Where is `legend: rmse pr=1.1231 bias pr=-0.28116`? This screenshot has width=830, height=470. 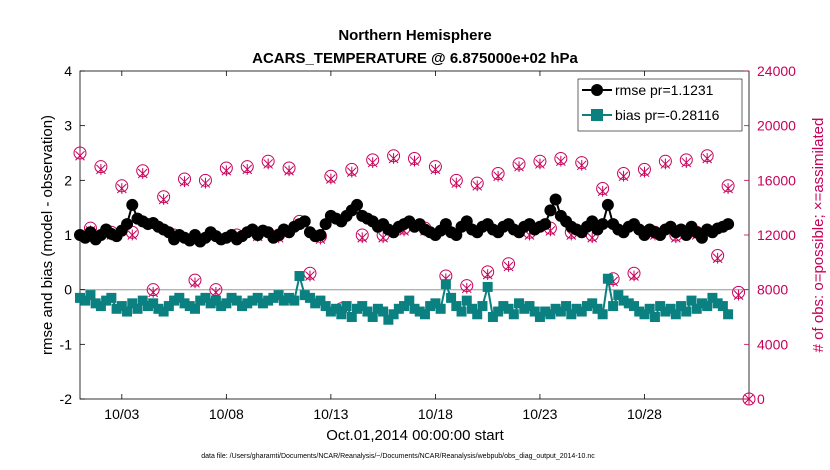
legend: rmse pr=1.1231 bias pr=-0.28116 is located at coordinates (660, 105).